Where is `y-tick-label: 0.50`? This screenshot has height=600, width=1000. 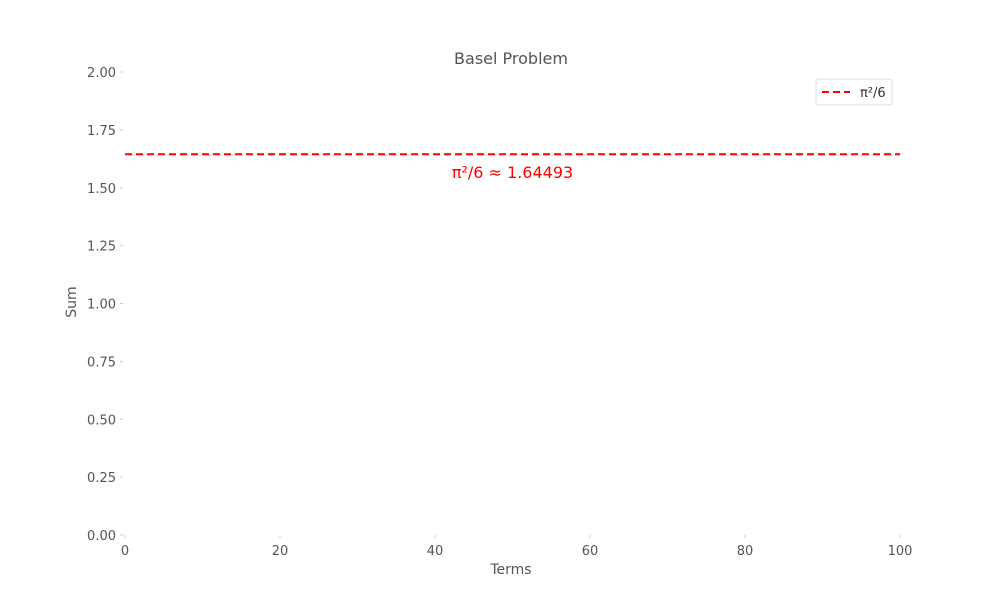
y-tick-label: 0.50 is located at coordinates (101, 420).